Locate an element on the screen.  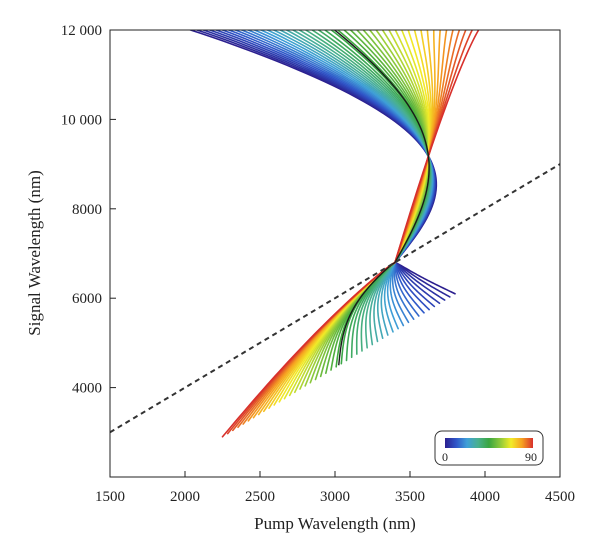
y-tick-label-4000: 4000 is located at coordinates (87, 389).